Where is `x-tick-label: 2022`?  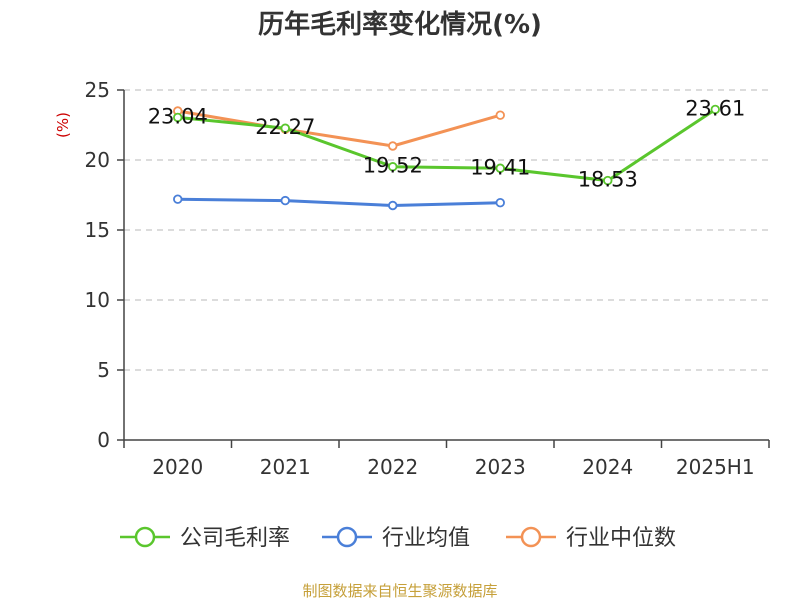
x-tick-label: 2022 is located at coordinates (392, 467).